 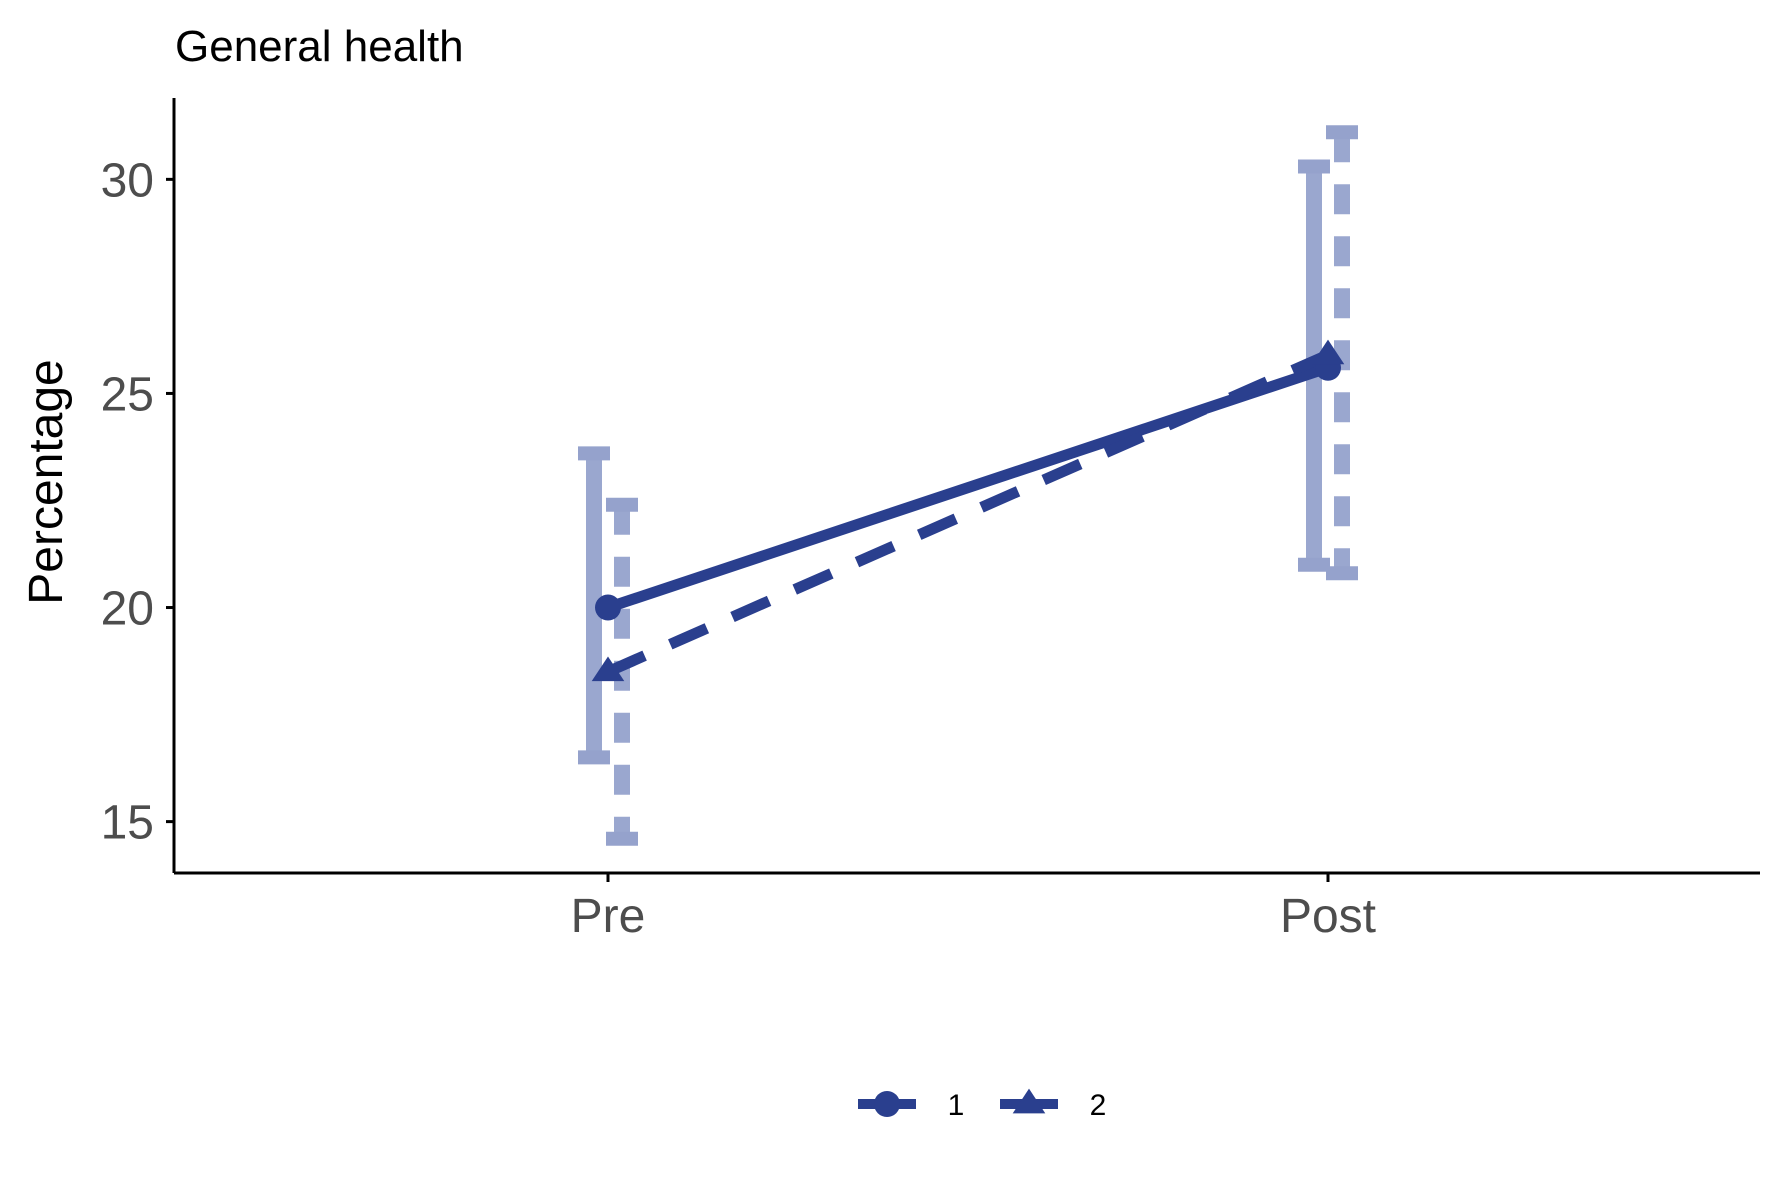 I want to click on legend-label-2: 2, so click(x=1098, y=1105).